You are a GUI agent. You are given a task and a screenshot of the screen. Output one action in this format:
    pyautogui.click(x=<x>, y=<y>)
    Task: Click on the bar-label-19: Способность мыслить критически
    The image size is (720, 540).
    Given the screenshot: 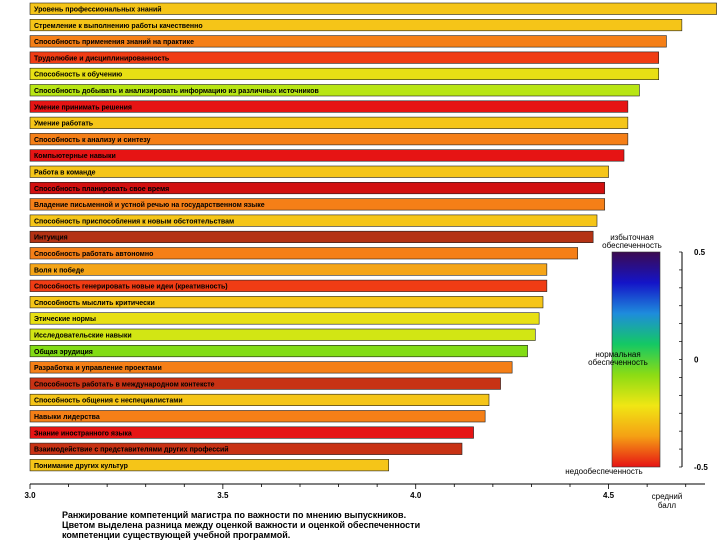 What is the action you would take?
    pyautogui.click(x=94, y=303)
    